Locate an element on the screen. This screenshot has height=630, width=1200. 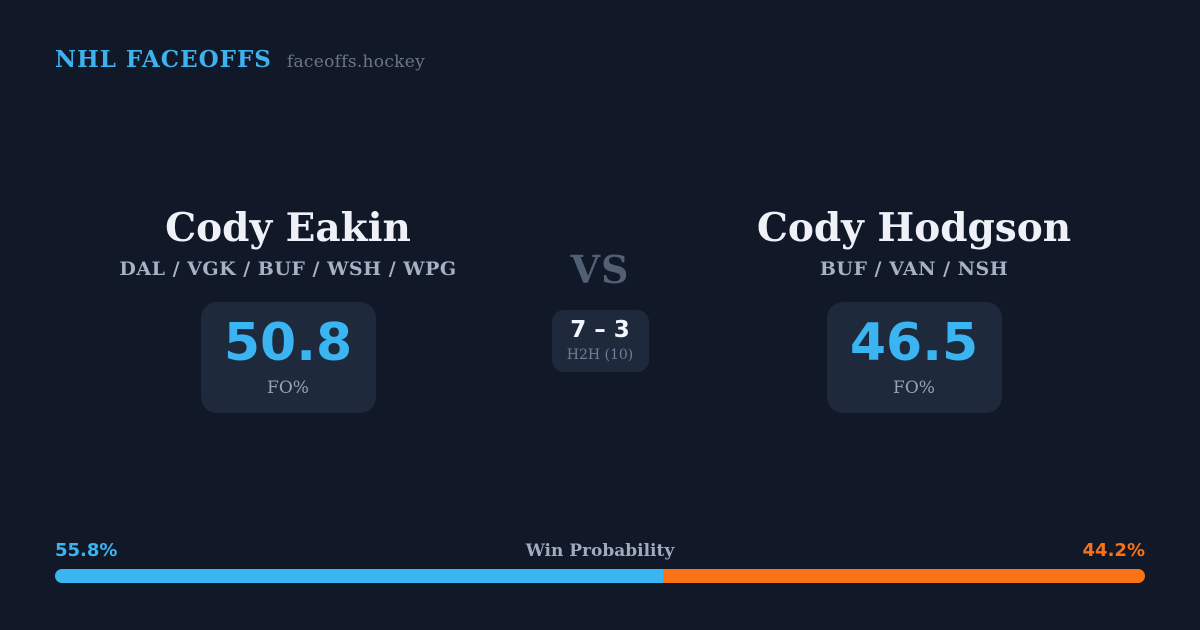
h2h-card: 7 – 3 H2H (10) is located at coordinates (600, 340).